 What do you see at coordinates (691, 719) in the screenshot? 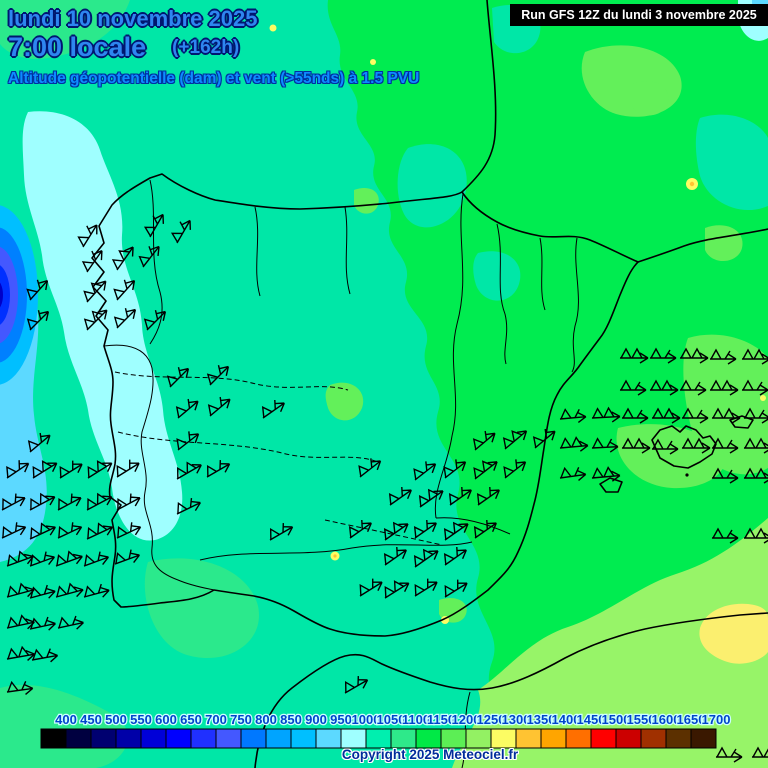
I see `scale-tick-label: 1650` at bounding box center [691, 719].